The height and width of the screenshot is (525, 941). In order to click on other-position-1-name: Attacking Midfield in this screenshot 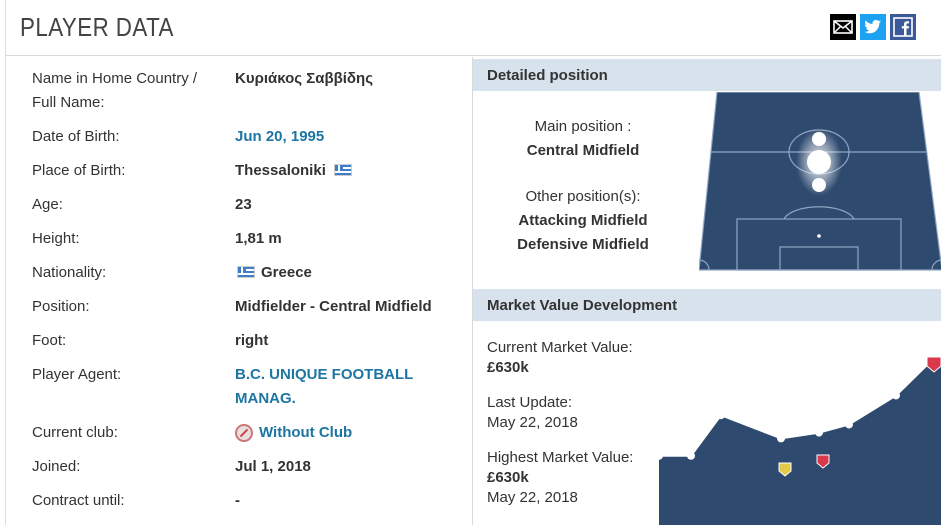, I will do `click(583, 220)`.